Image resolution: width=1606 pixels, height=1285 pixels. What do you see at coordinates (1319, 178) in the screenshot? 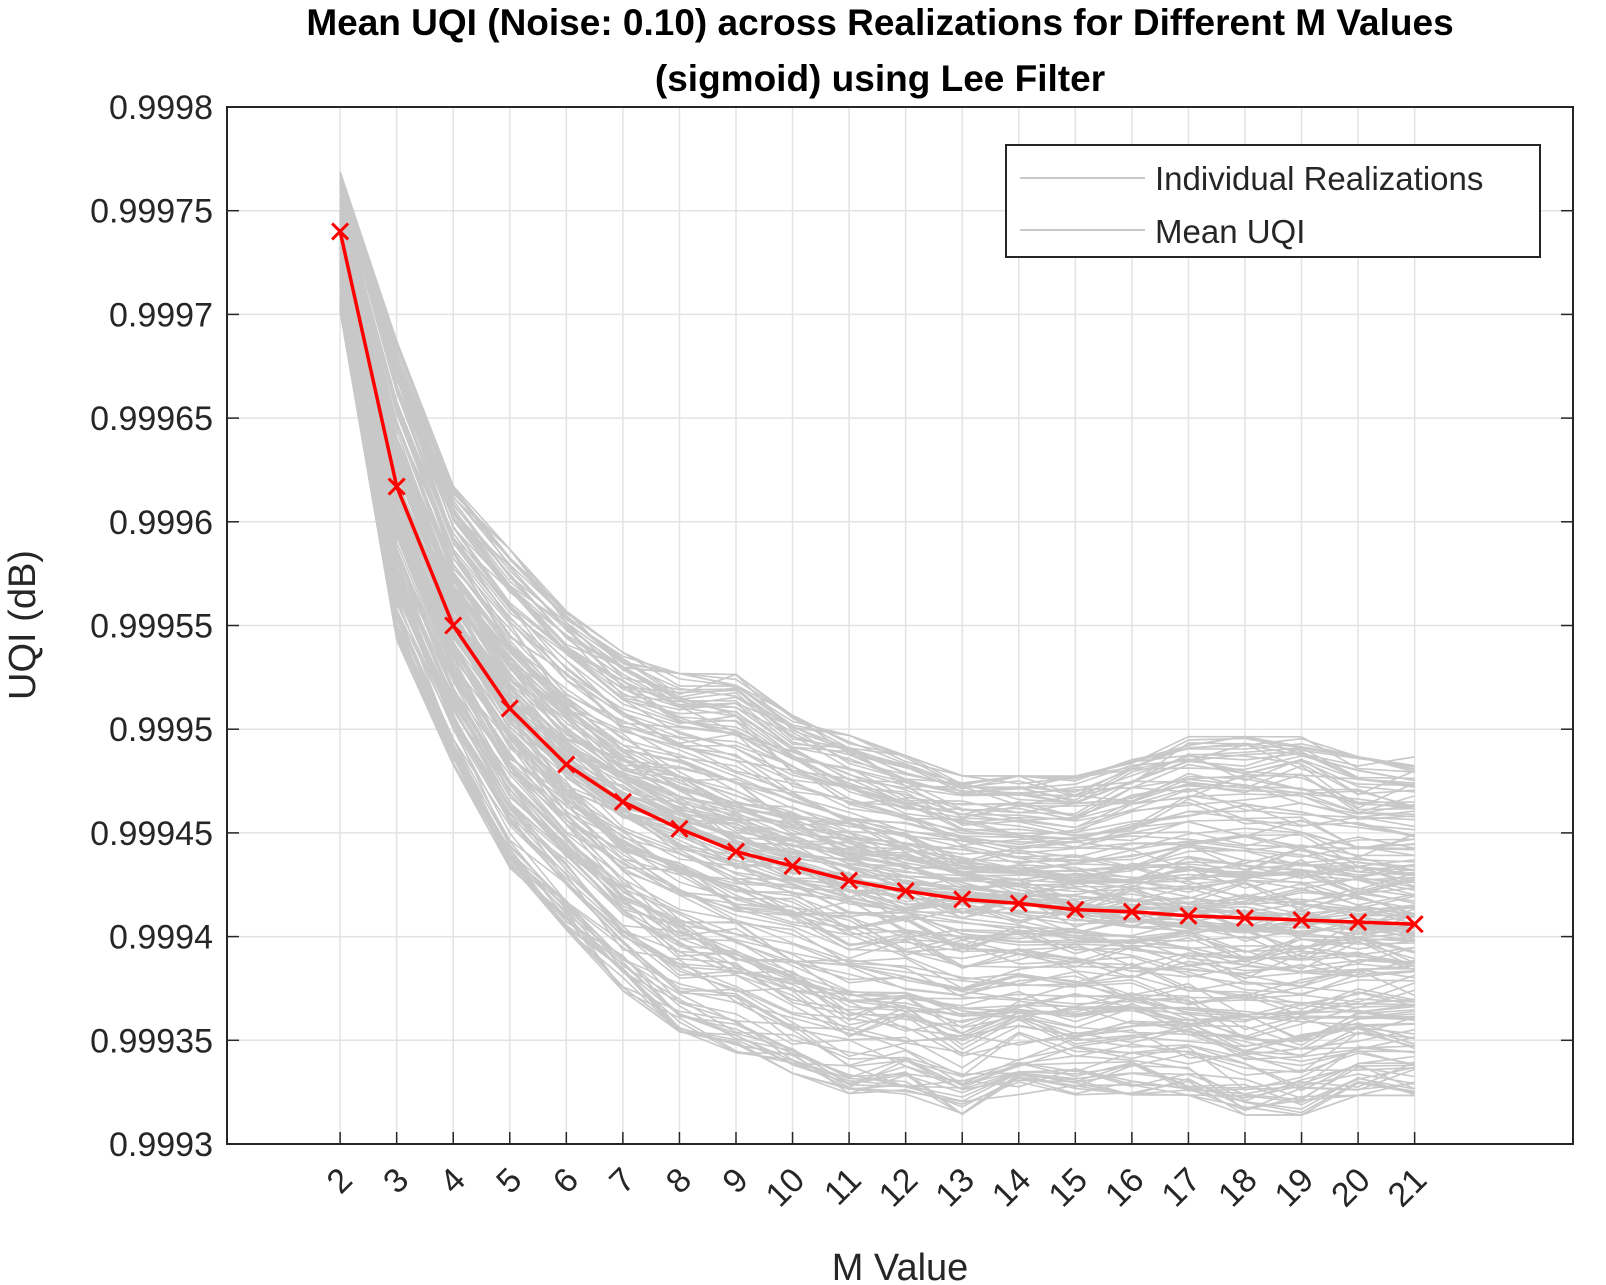
I see `legend-label-realizations: Individual Realizations` at bounding box center [1319, 178].